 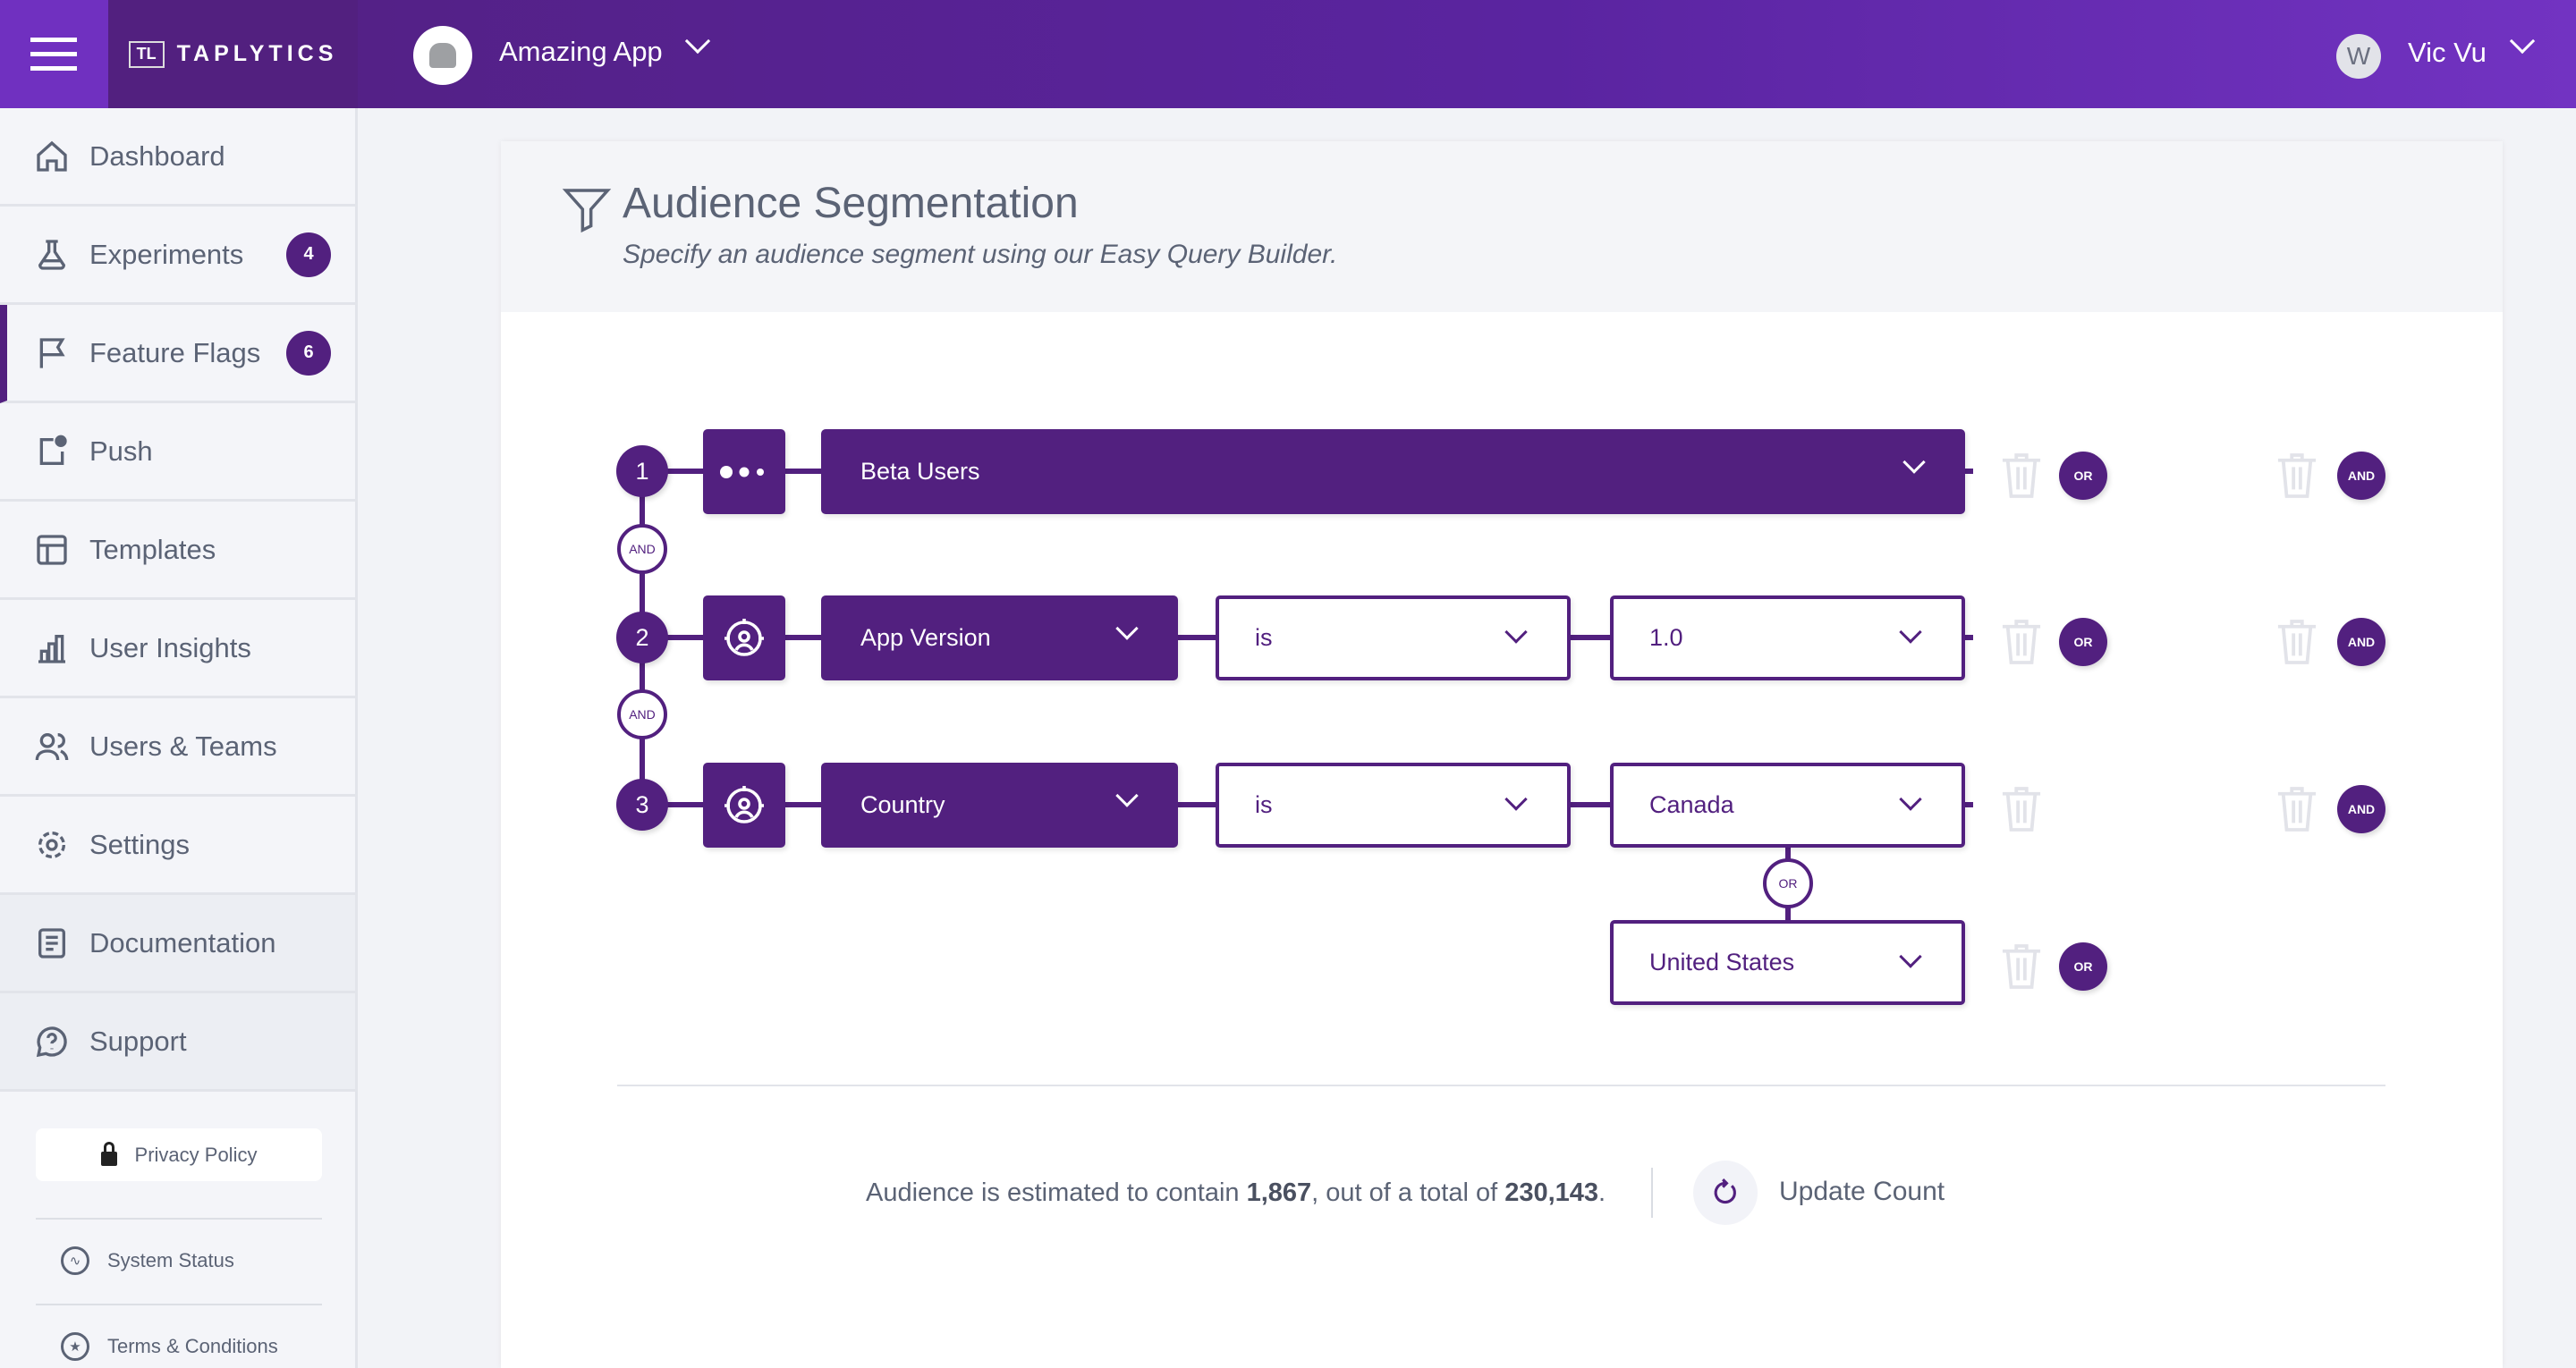 What do you see at coordinates (1691, 805) in the screenshot?
I see `dropdown-value: Canada` at bounding box center [1691, 805].